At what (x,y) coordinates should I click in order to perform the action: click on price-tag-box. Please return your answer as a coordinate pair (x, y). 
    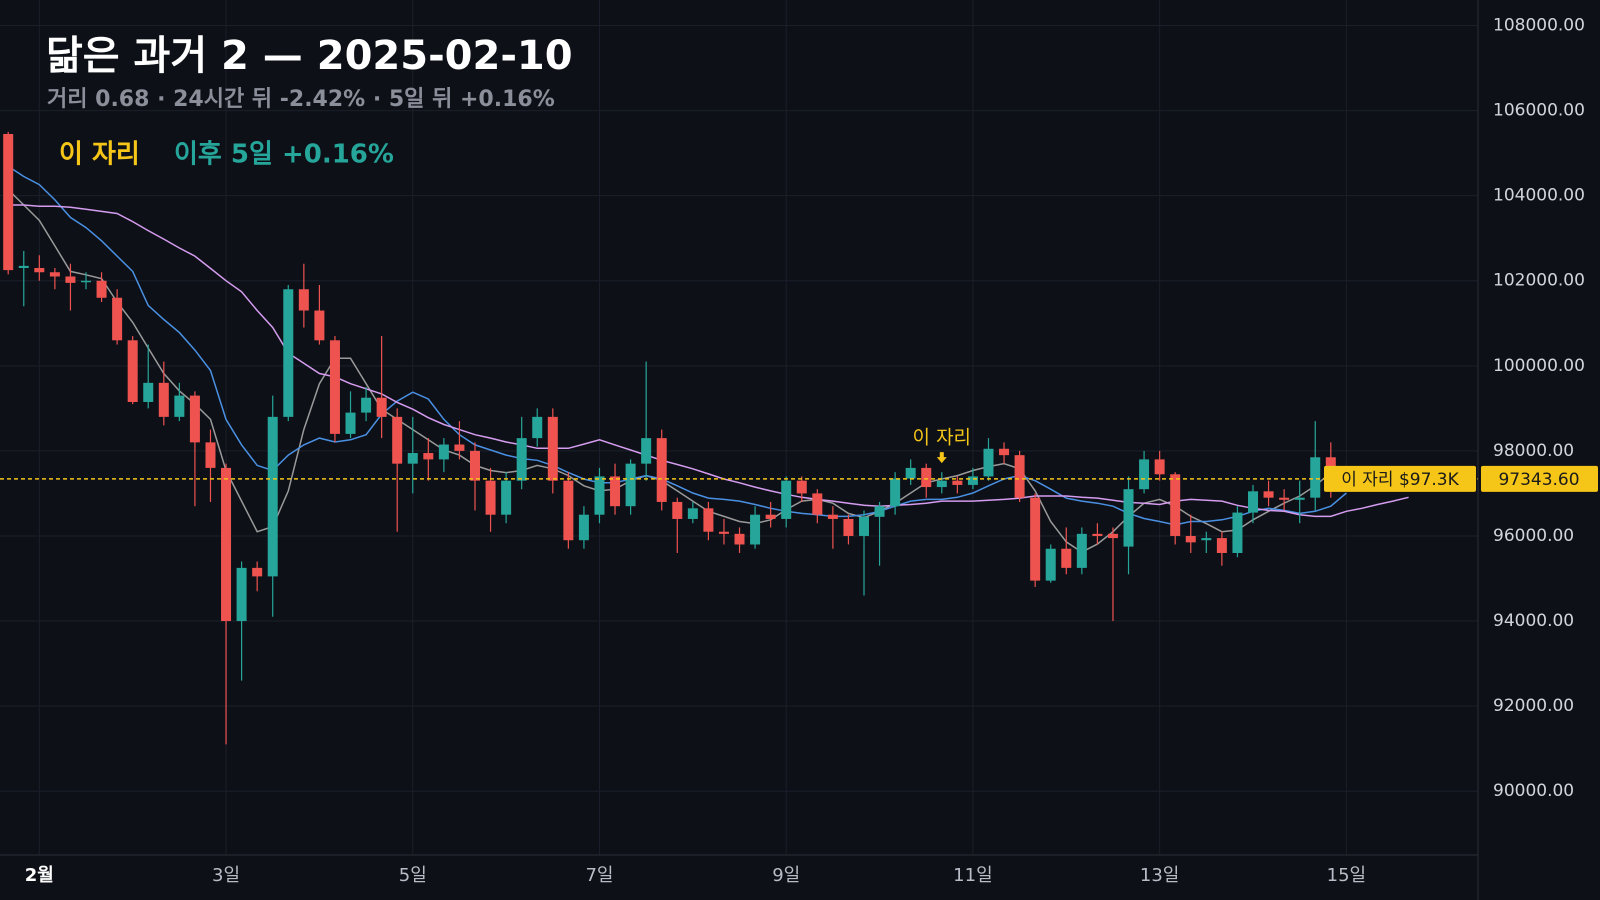
    Looking at the image, I should click on (1400, 478).